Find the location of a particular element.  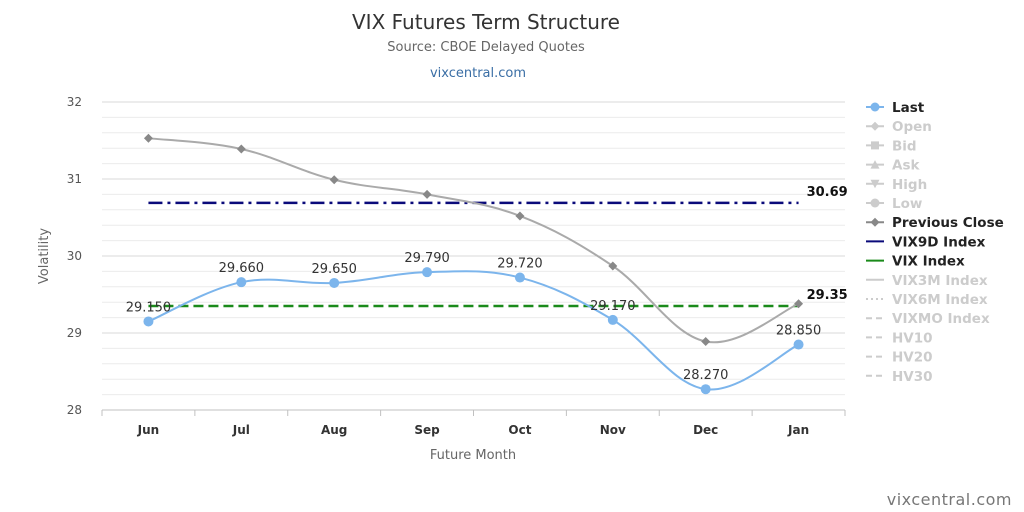

legend-label: Ask is located at coordinates (906, 166).